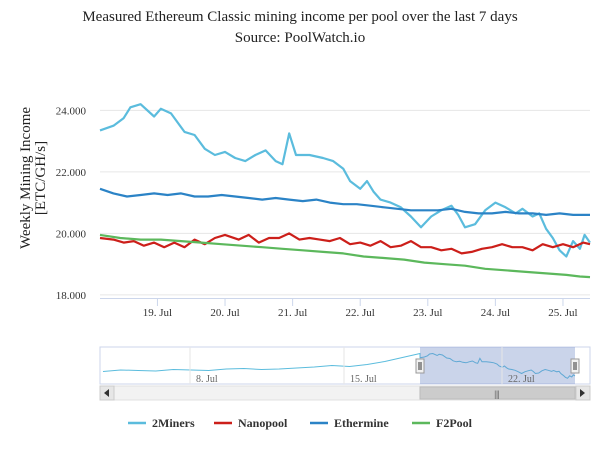 The image size is (600, 450). Describe the element at coordinates (300, 38) in the screenshot. I see `chart-subtitle: Source: PoolWatch.io` at that location.